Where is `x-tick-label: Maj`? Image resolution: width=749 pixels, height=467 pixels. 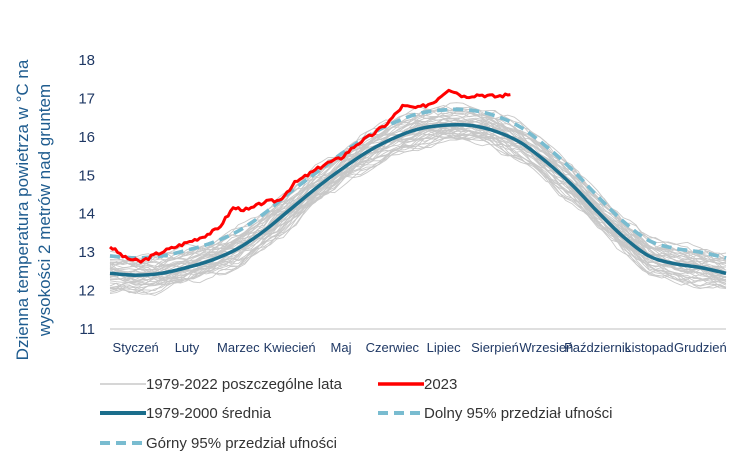 x-tick-label: Maj is located at coordinates (341, 347).